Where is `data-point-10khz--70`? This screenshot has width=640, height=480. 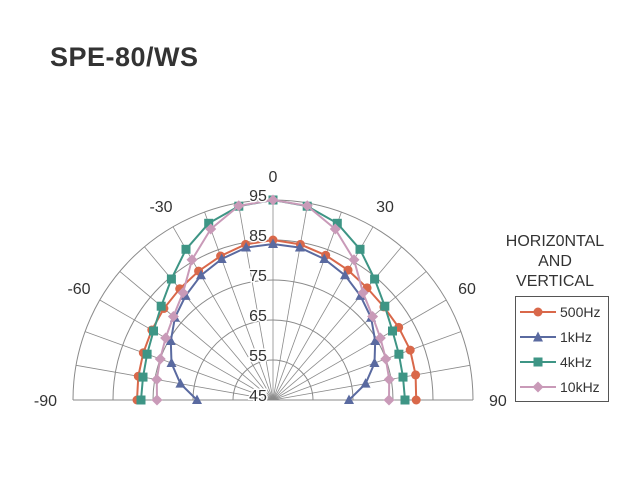 data-point-10khz--70 is located at coordinates (160, 359).